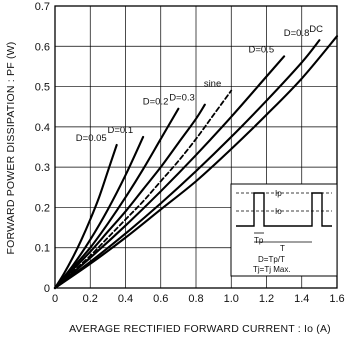  What do you see at coordinates (182, 98) in the screenshot?
I see `curve-label-d-0-3: D=0.3` at bounding box center [182, 98].